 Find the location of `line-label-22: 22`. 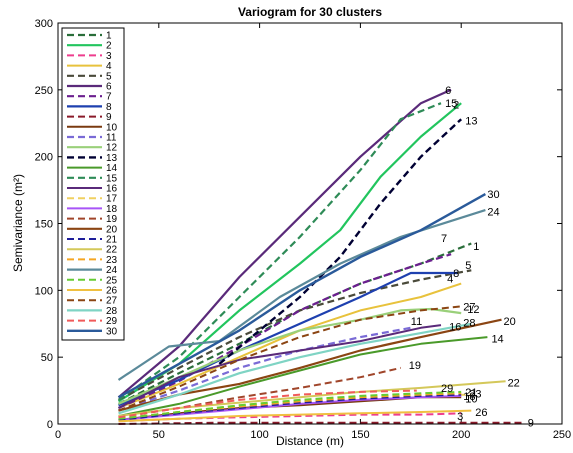

line-label-22: 22 is located at coordinates (514, 384).